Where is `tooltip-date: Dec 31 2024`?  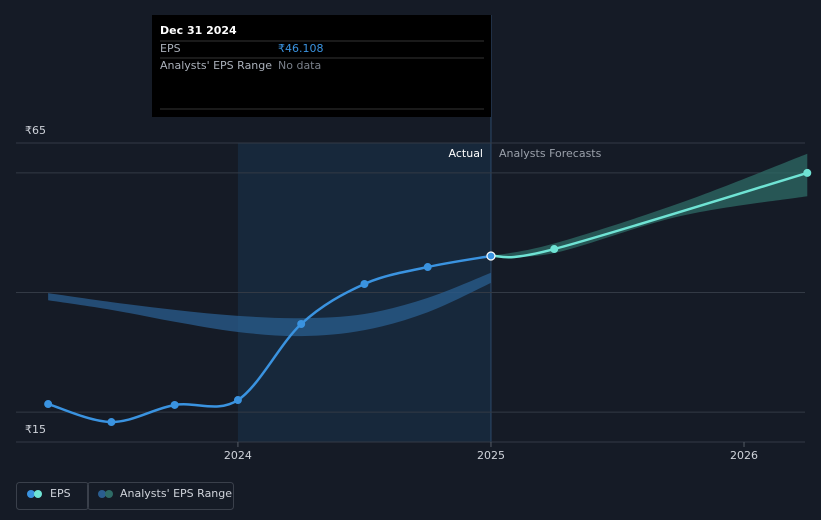 tooltip-date: Dec 31 2024 is located at coordinates (198, 30).